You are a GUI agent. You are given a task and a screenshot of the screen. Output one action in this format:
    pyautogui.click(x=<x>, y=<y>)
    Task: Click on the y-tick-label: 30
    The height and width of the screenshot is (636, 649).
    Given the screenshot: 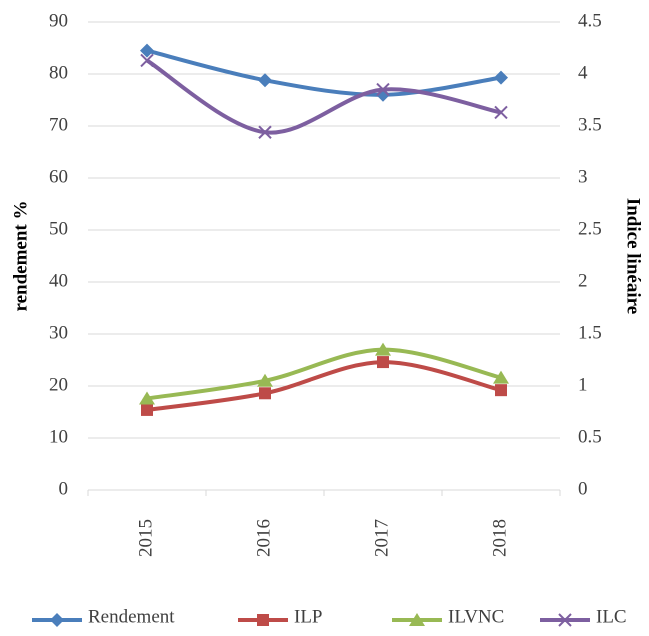 What is the action you would take?
    pyautogui.click(x=58, y=332)
    